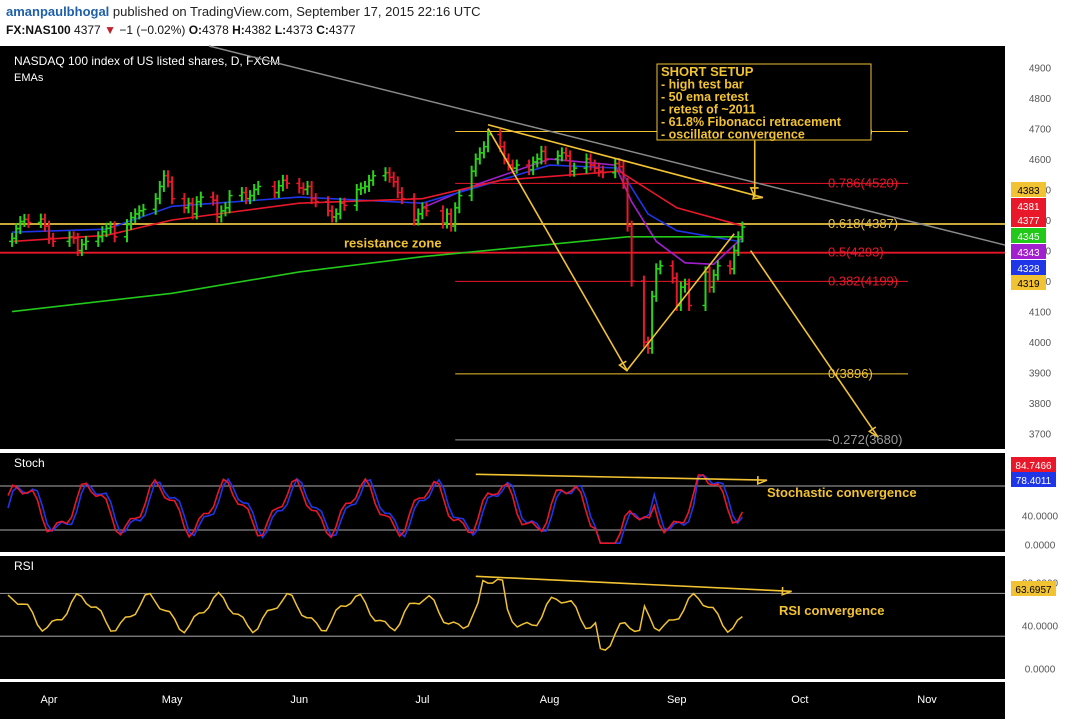  What do you see at coordinates (58, 11) in the screenshot?
I see `author-link: amanpaulbhogal` at bounding box center [58, 11].